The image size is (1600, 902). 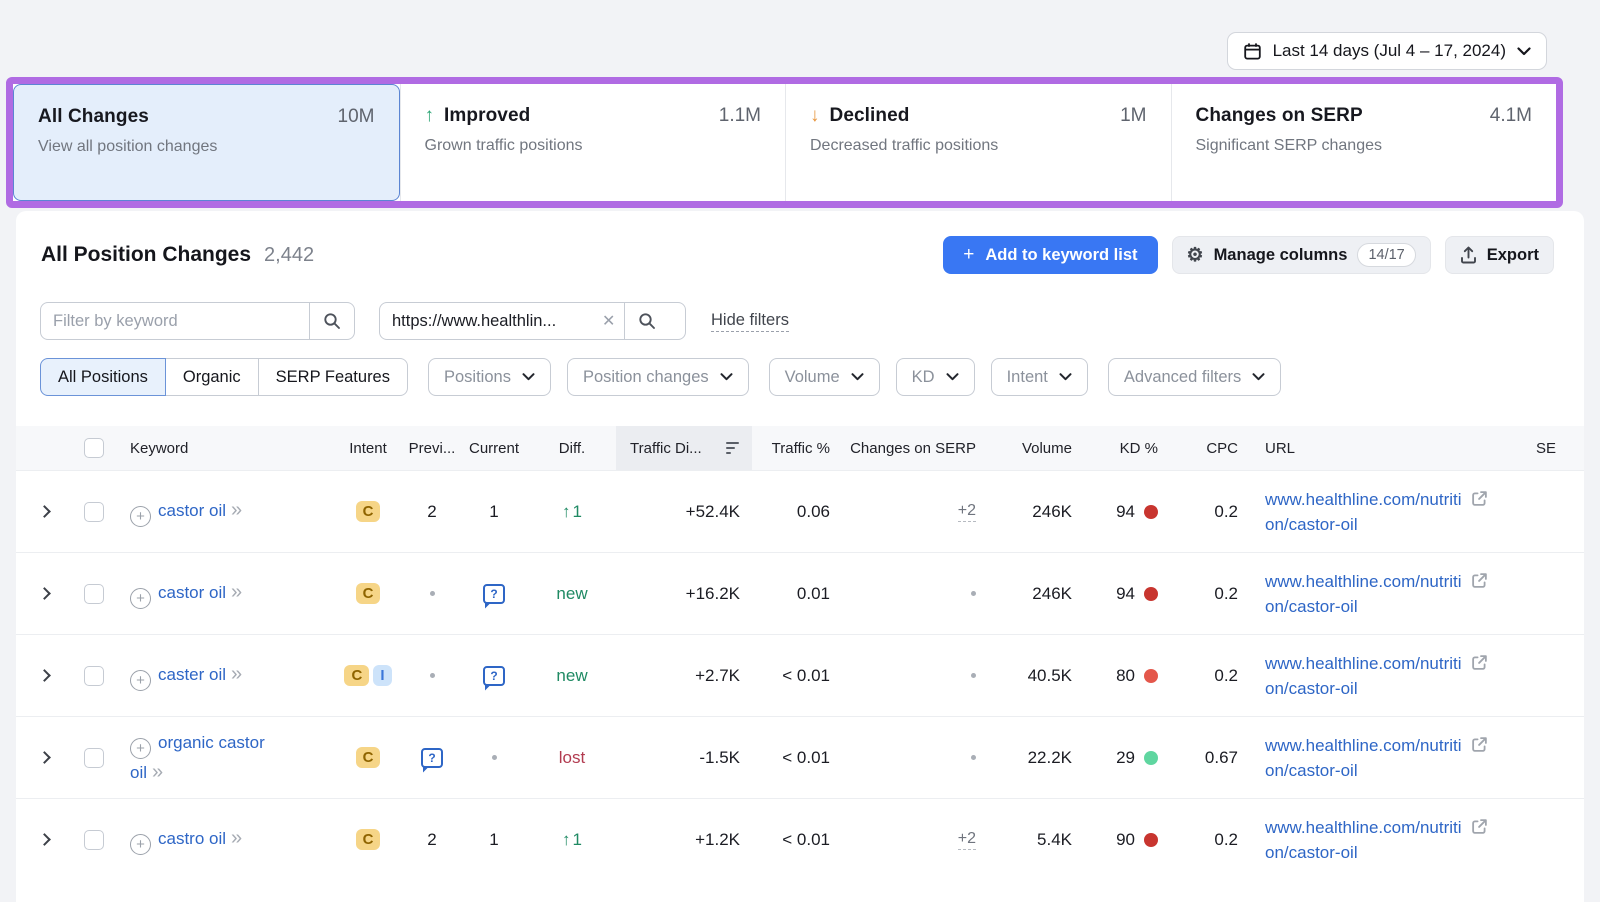 I want to click on kd-wrap: 29, so click(x=1137, y=758).